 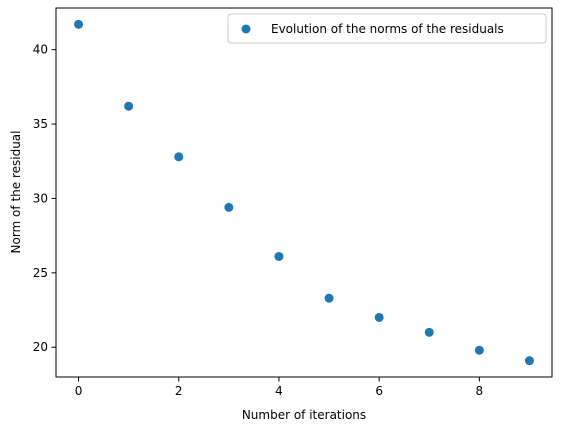 I want to click on x-tick-label: 4, so click(x=279, y=391).